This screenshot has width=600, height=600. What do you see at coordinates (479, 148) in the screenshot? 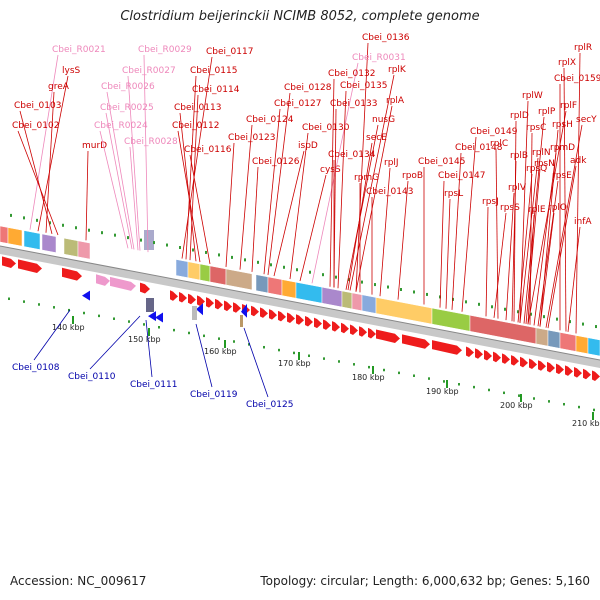
I see `gene-label: Cbei_0148` at bounding box center [479, 148].